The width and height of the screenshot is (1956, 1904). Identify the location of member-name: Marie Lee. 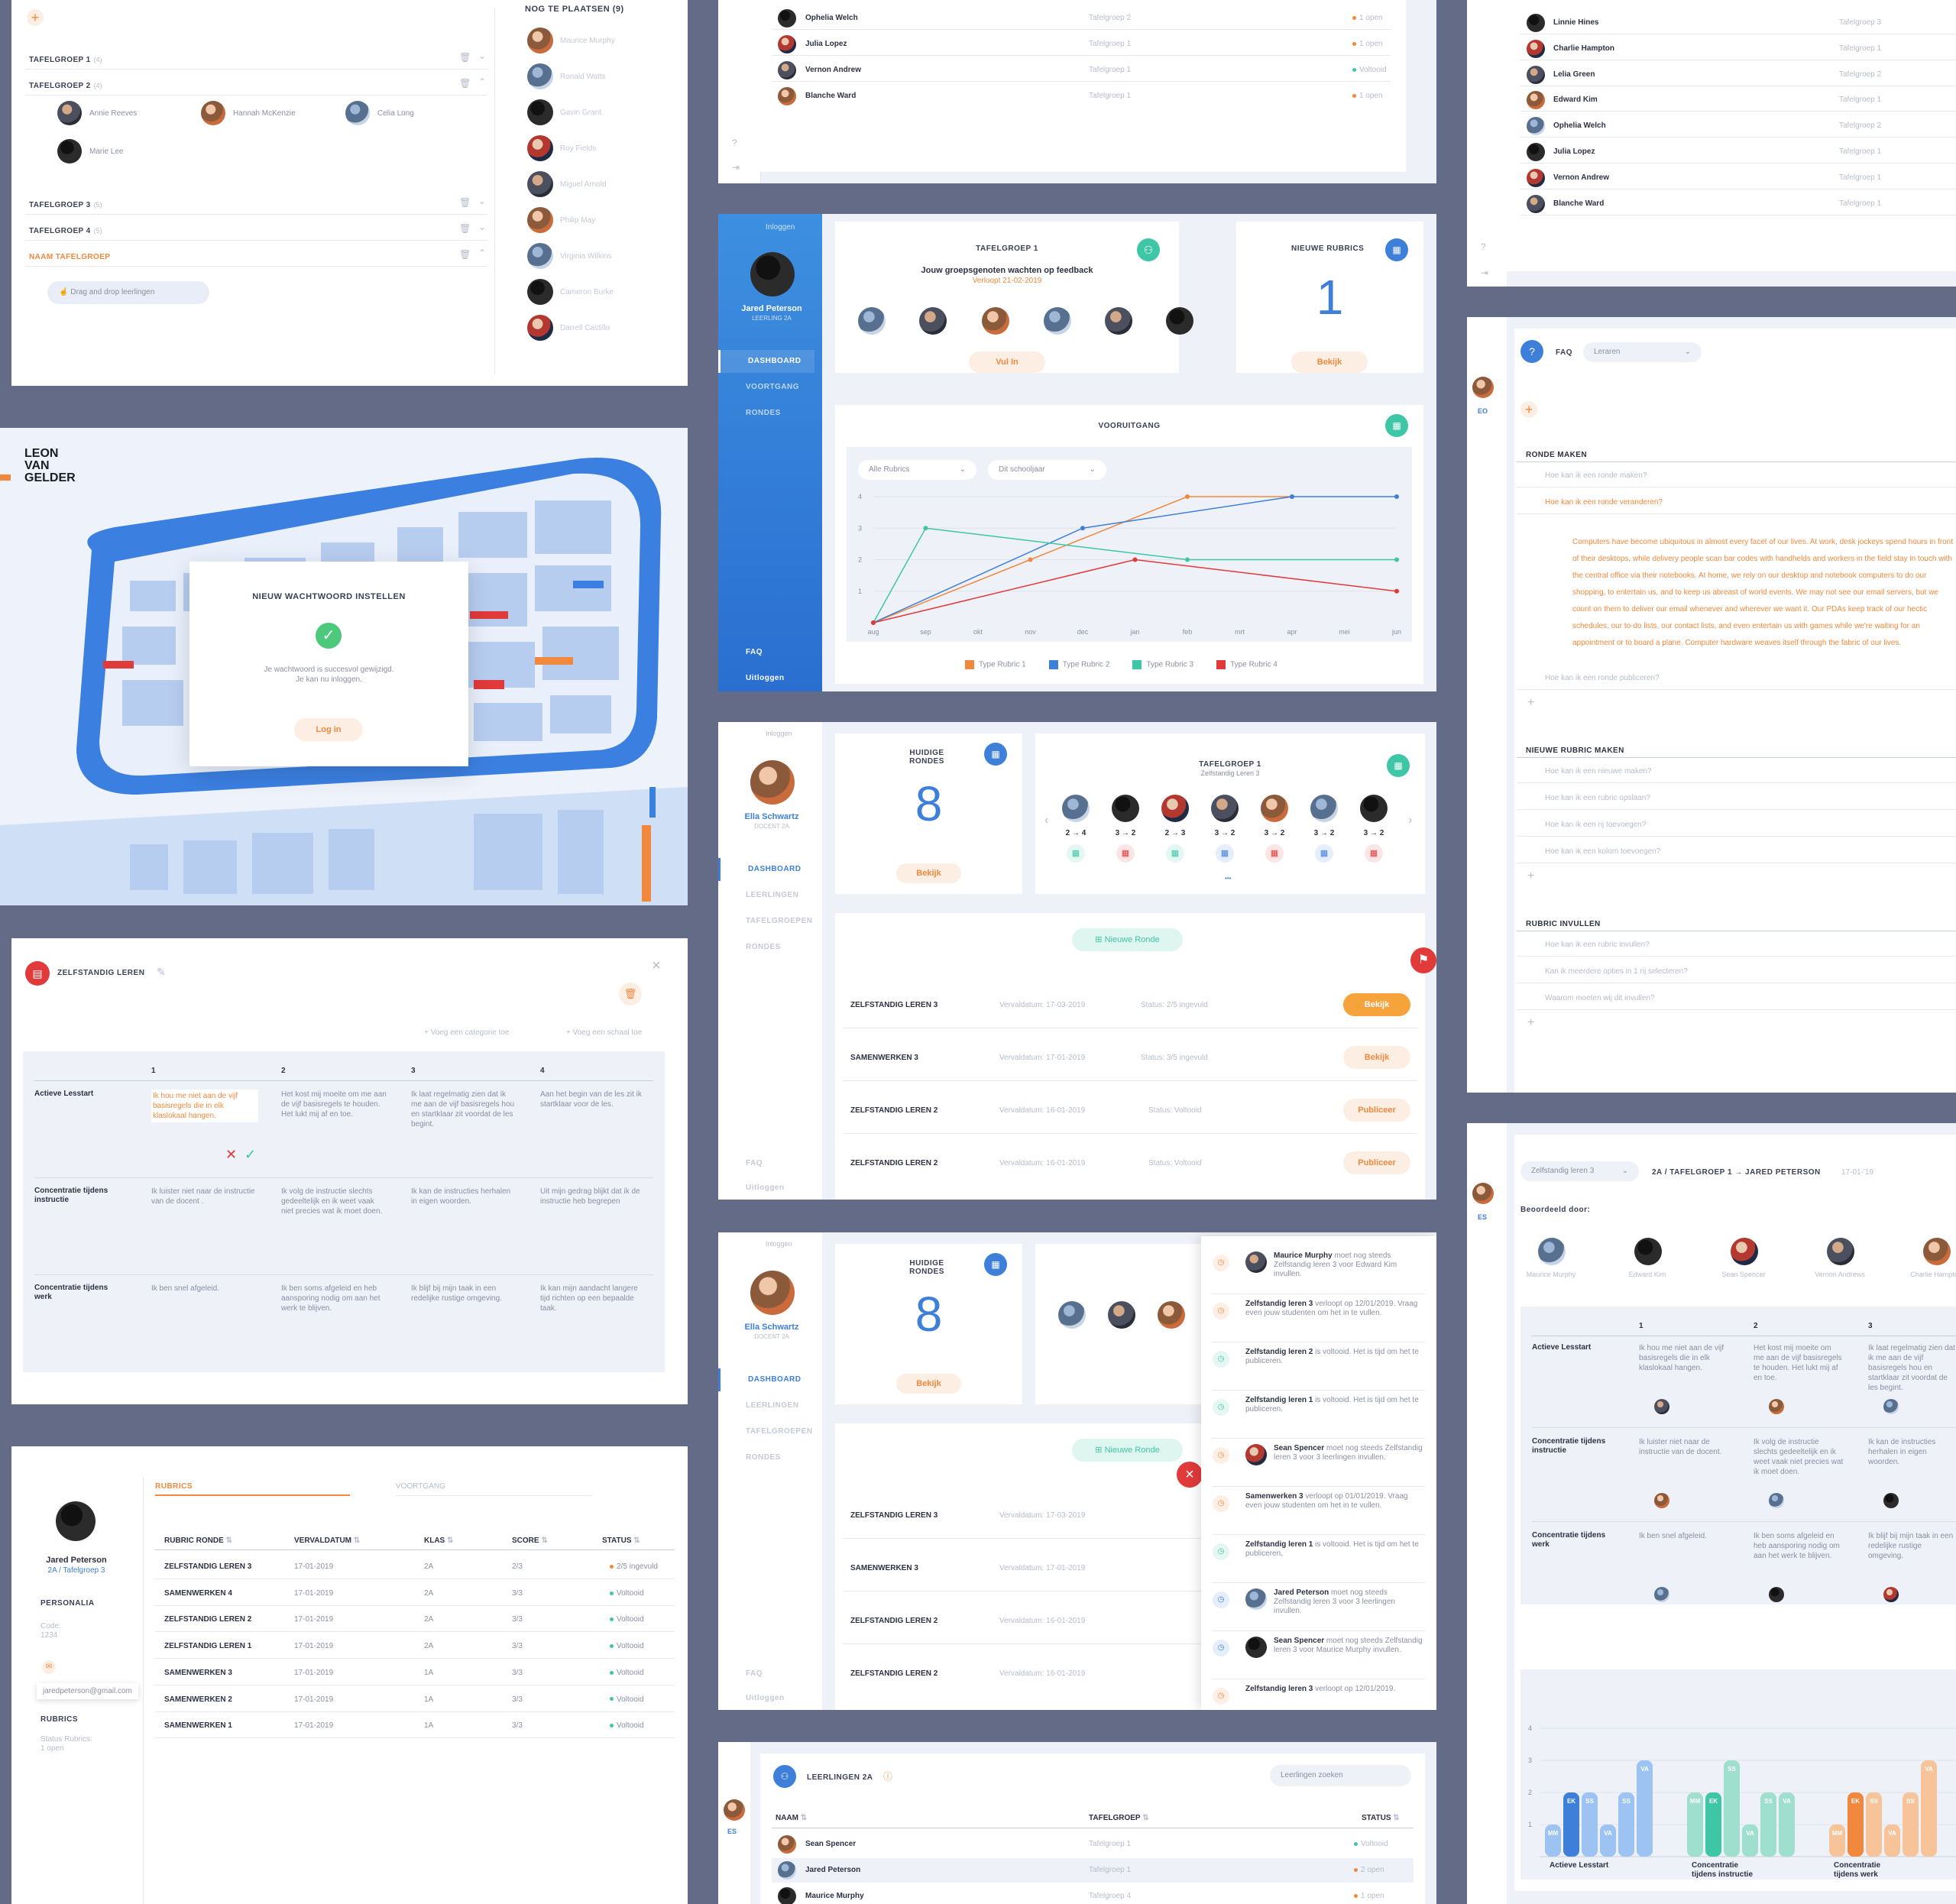
(107, 151).